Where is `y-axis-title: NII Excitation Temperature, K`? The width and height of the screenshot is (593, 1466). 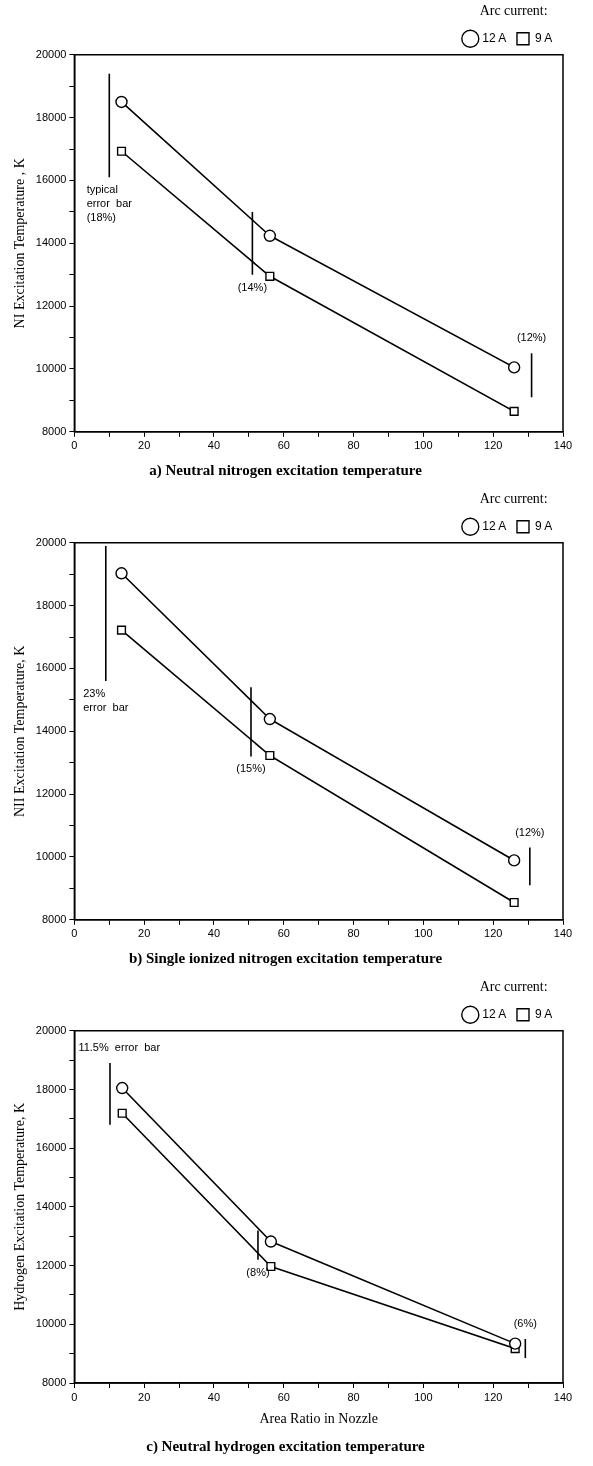
y-axis-title: NII Excitation Temperature, K is located at coordinates (20, 731).